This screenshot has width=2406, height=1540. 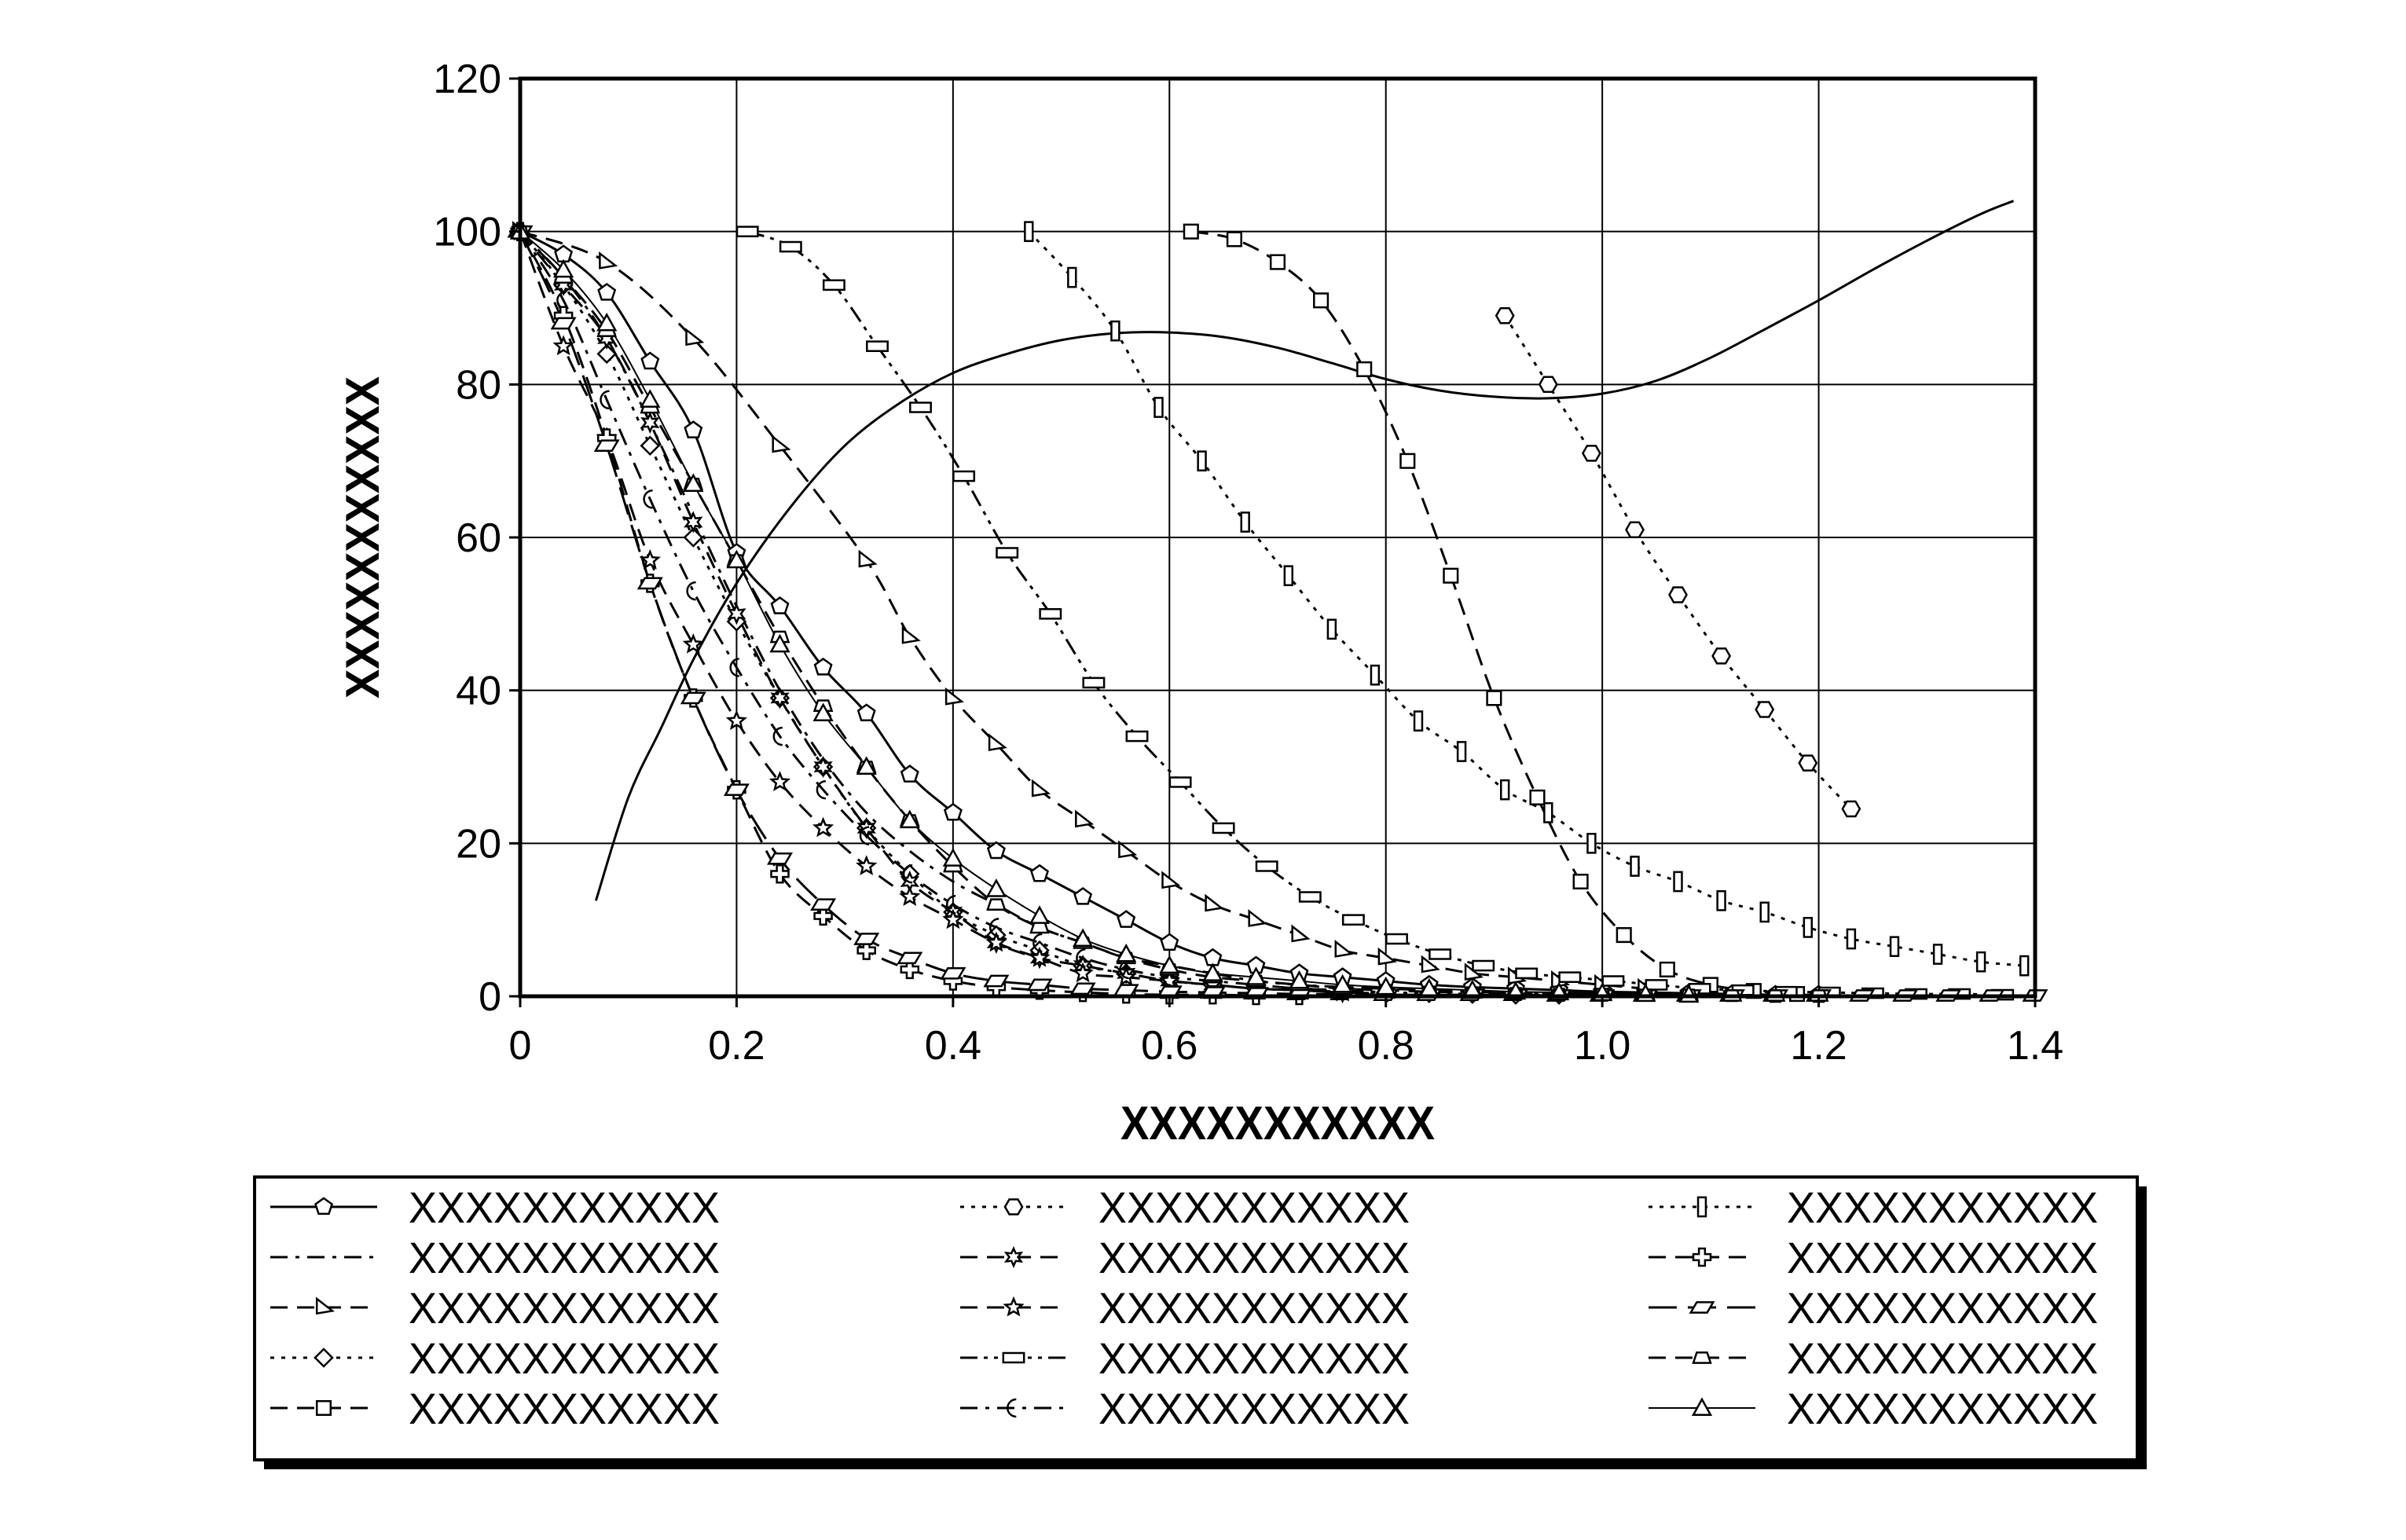 What do you see at coordinates (467, 232) in the screenshot?
I see `y-tick-label: 100` at bounding box center [467, 232].